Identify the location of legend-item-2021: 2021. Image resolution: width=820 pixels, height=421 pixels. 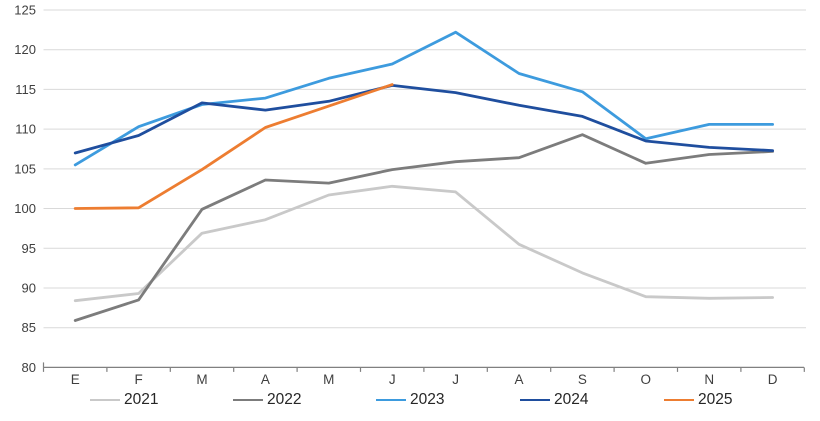
(124, 400).